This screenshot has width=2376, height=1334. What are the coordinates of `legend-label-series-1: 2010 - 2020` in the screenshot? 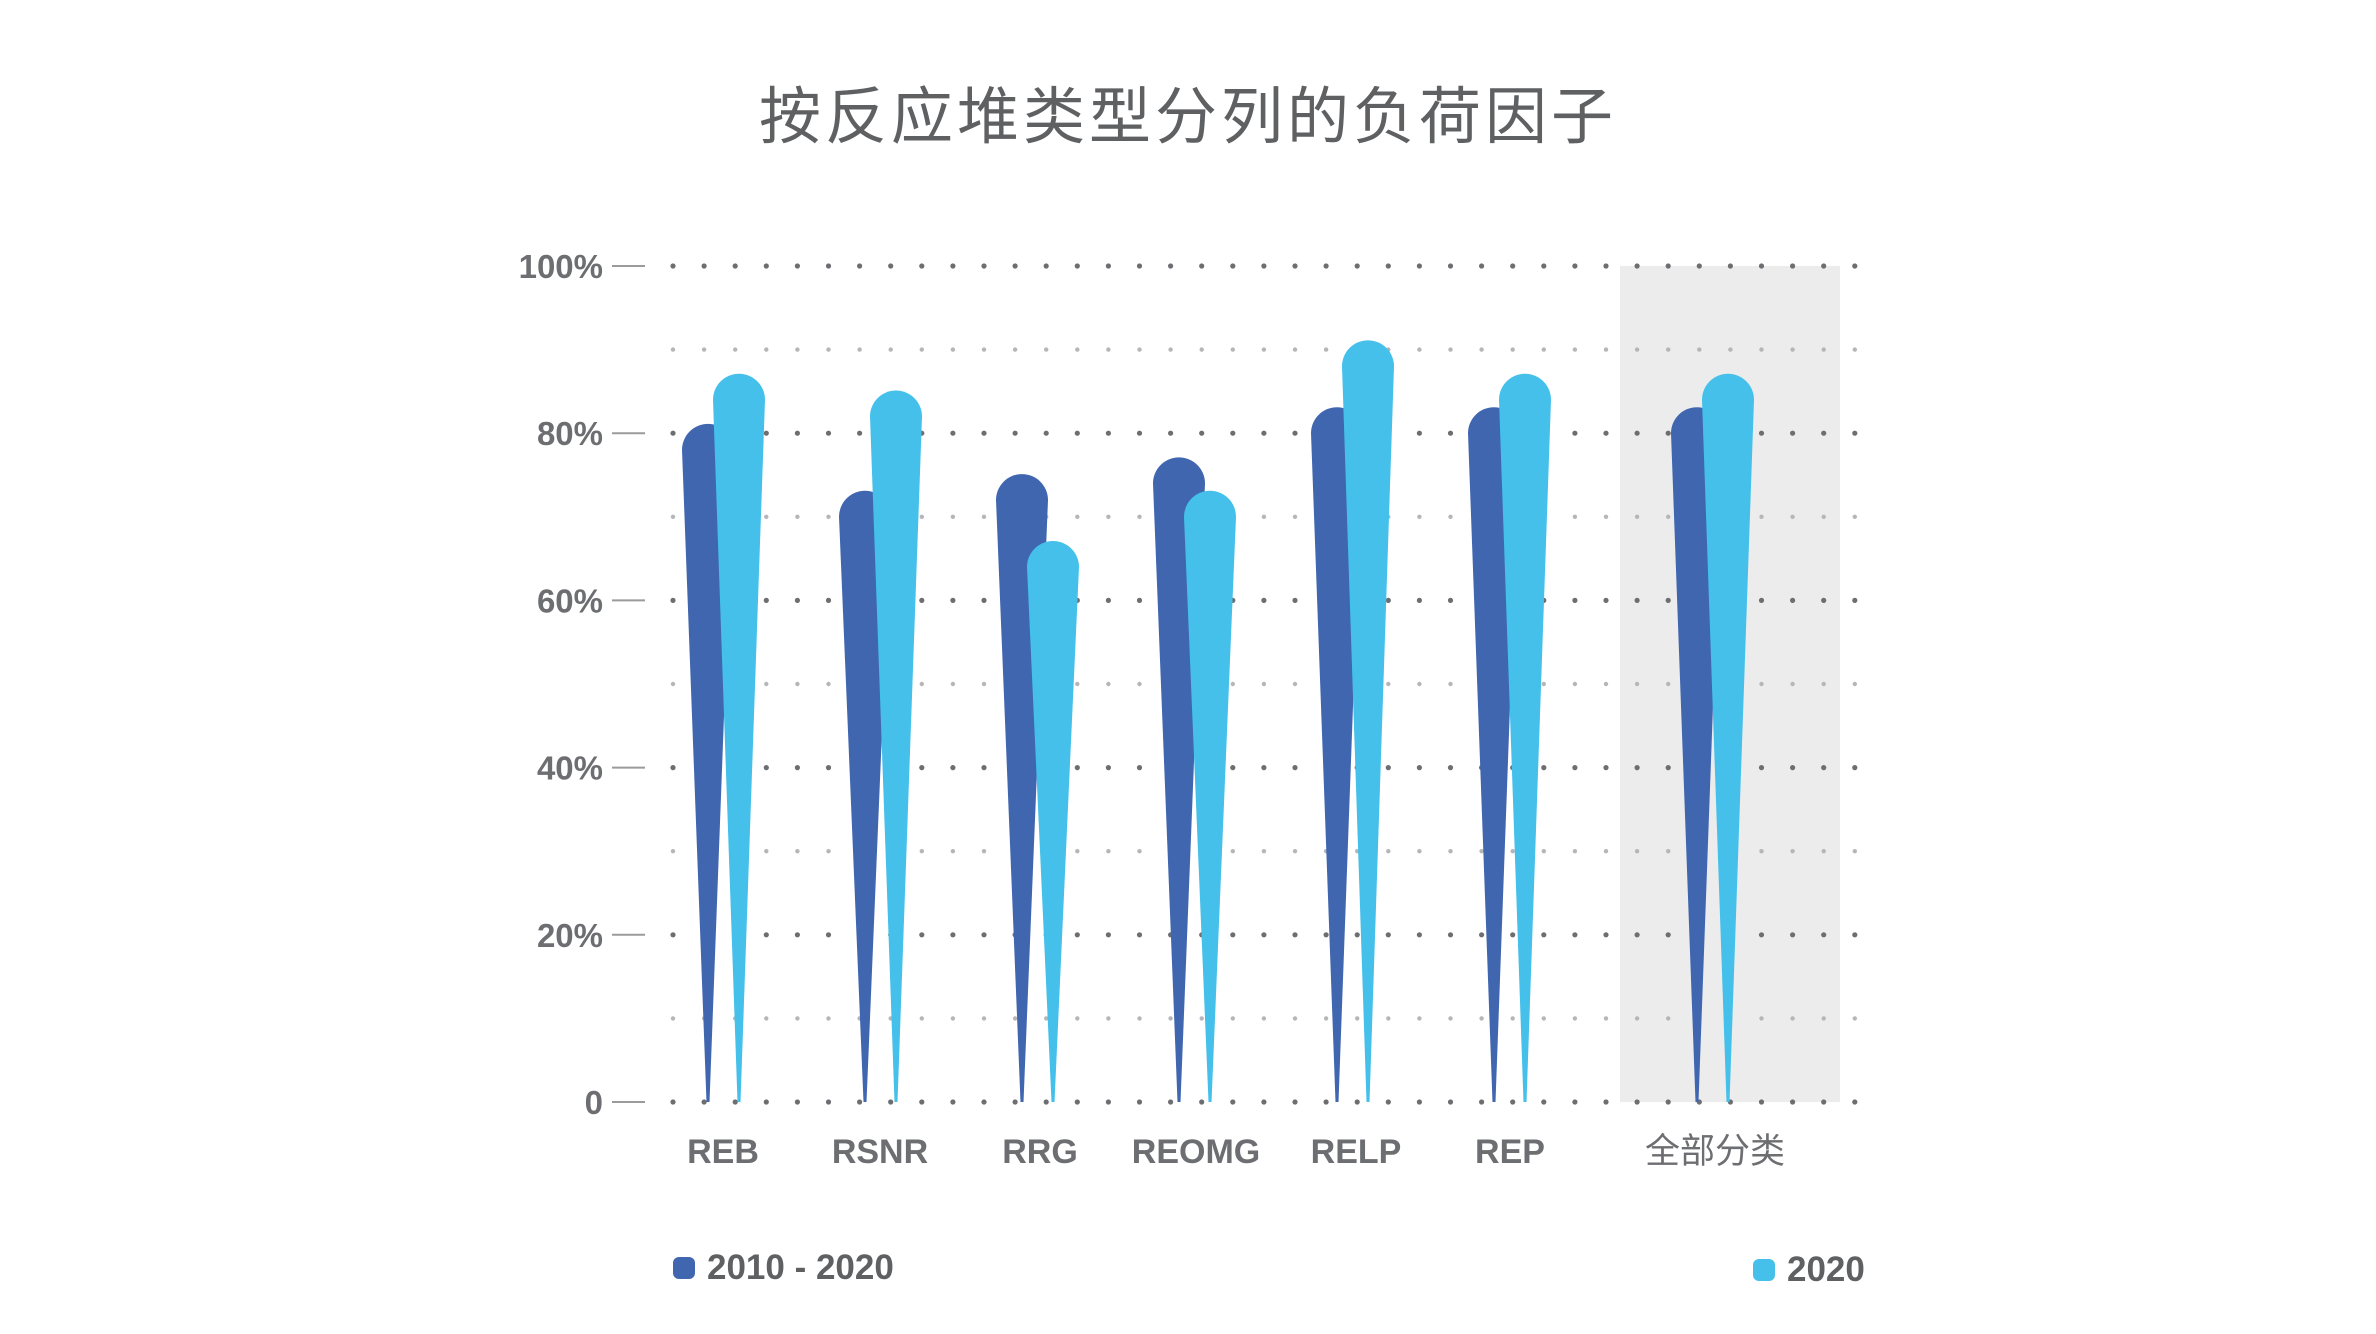 It's located at (800, 1267).